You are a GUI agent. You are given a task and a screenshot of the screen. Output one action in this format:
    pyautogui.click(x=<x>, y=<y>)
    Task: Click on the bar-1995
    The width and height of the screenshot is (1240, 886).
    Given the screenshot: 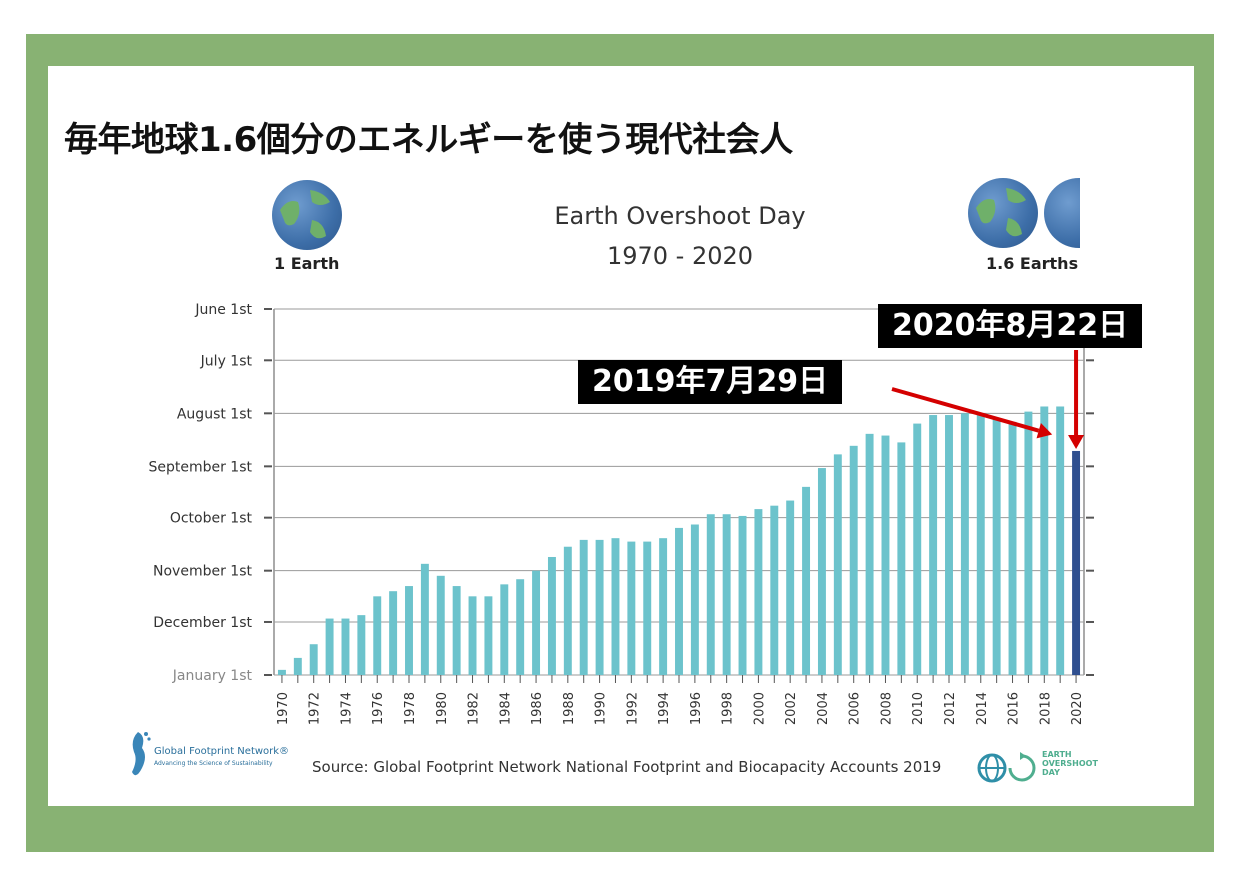 What is the action you would take?
    pyautogui.click(x=679, y=601)
    